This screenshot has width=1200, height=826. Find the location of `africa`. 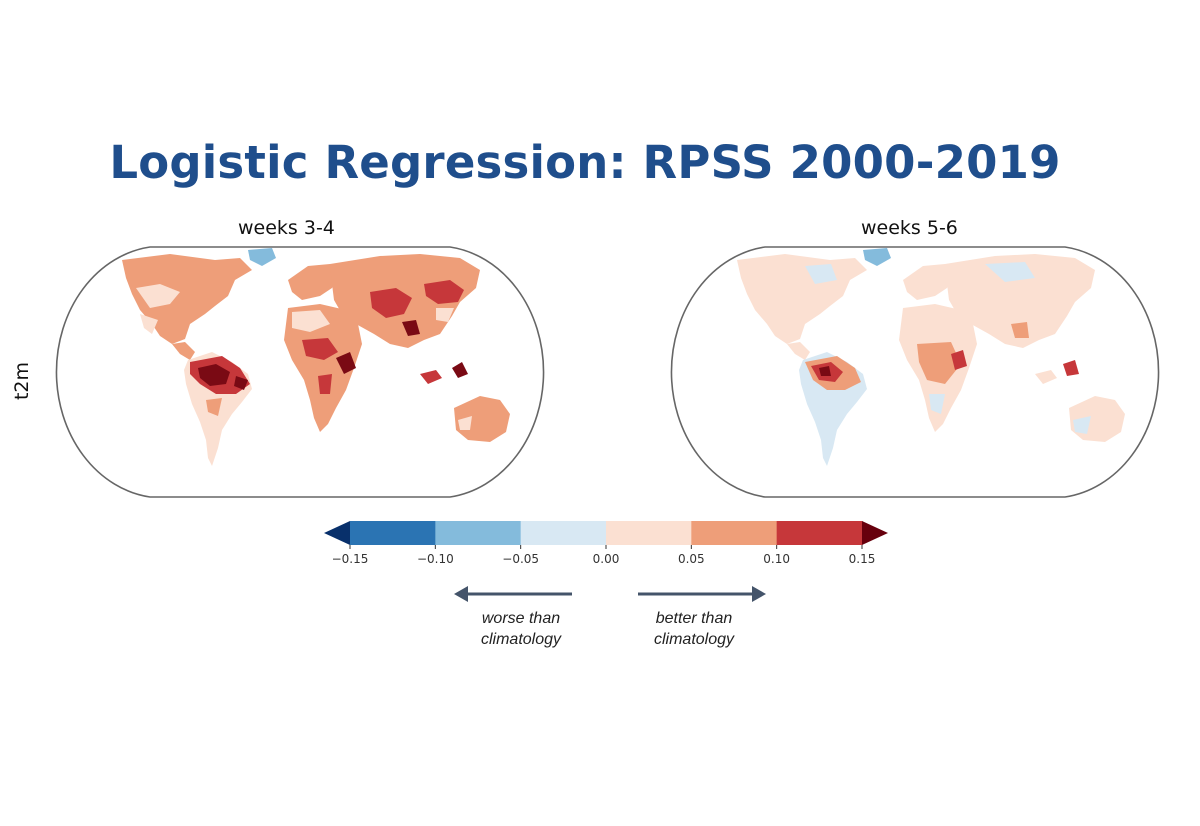

africa is located at coordinates (323, 368).